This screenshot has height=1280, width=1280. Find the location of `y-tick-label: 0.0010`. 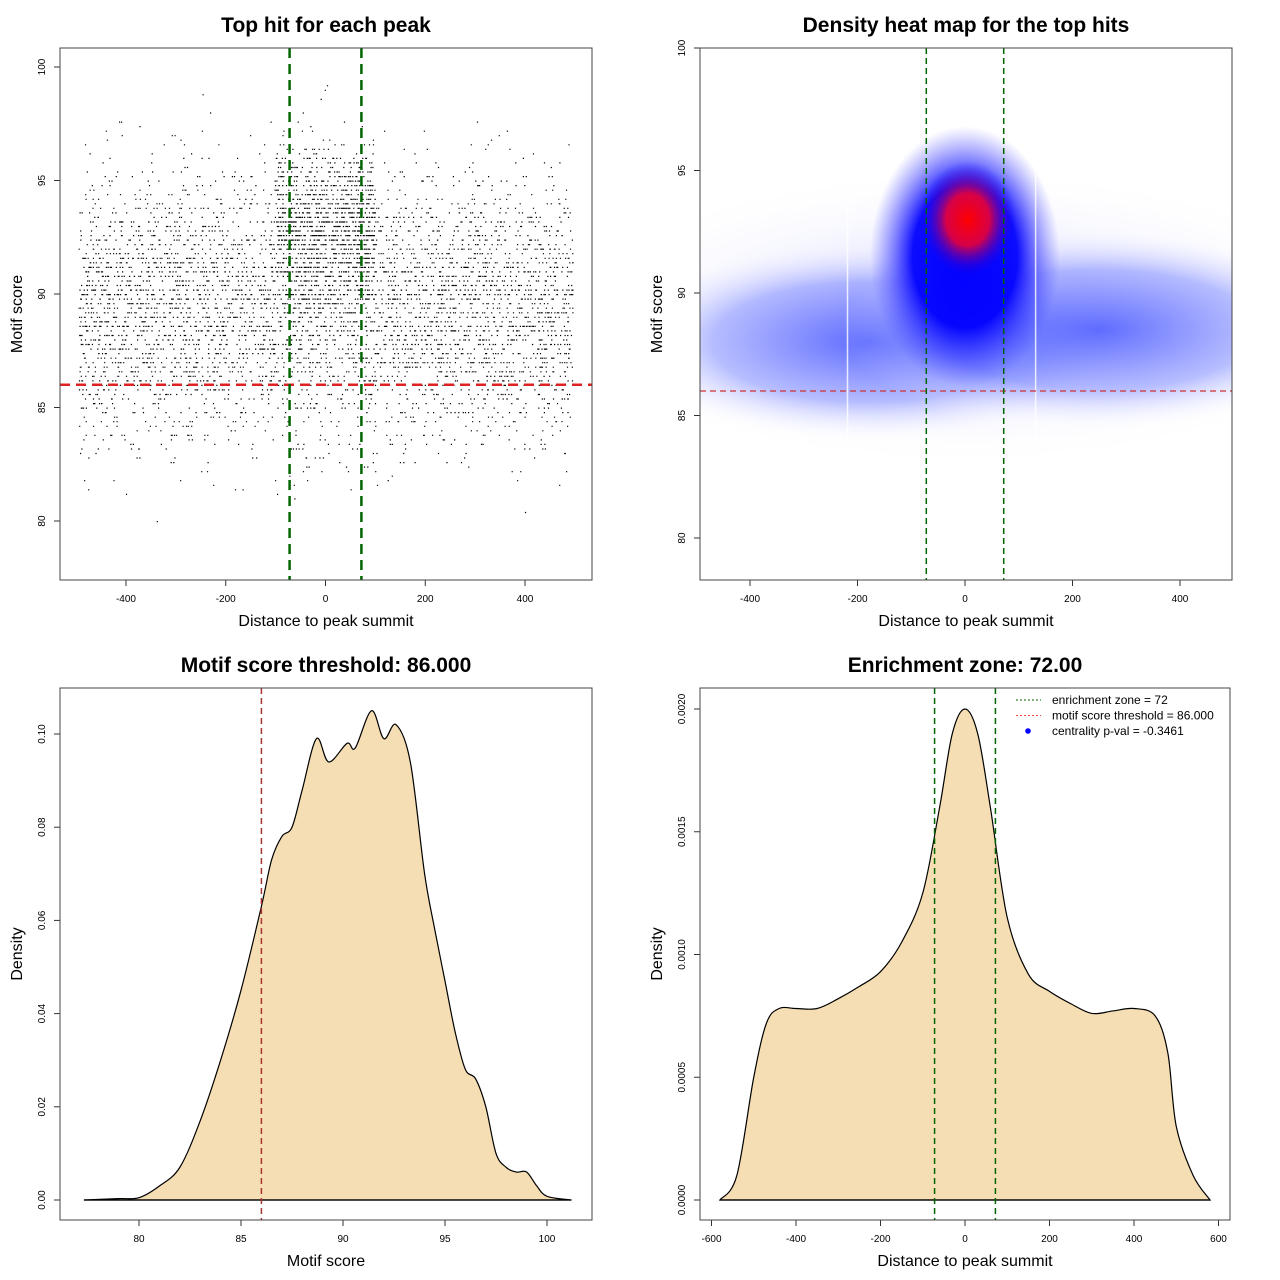

y-tick-label: 0.0010 is located at coordinates (682, 954).